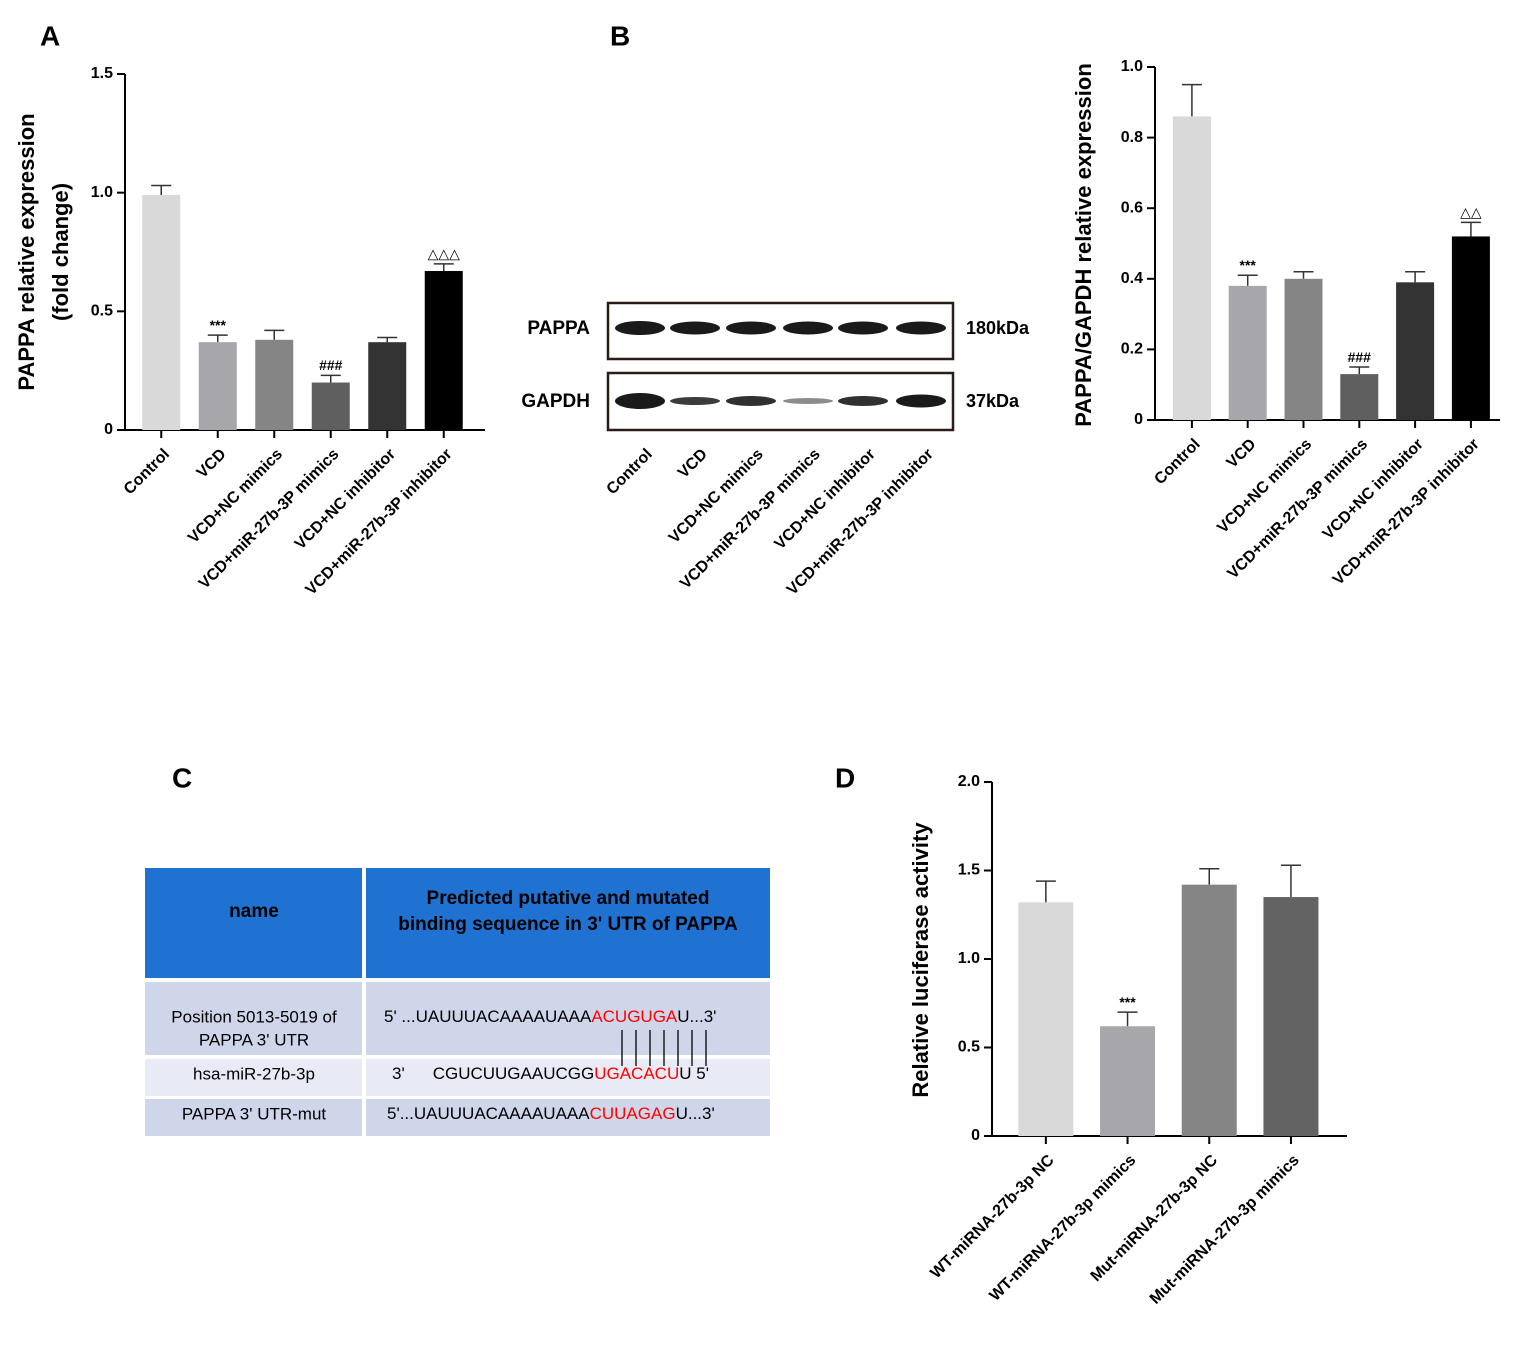 Image resolution: width=1528 pixels, height=1365 pixels. I want to click on sequence-segment: U...3', so click(695, 1113).